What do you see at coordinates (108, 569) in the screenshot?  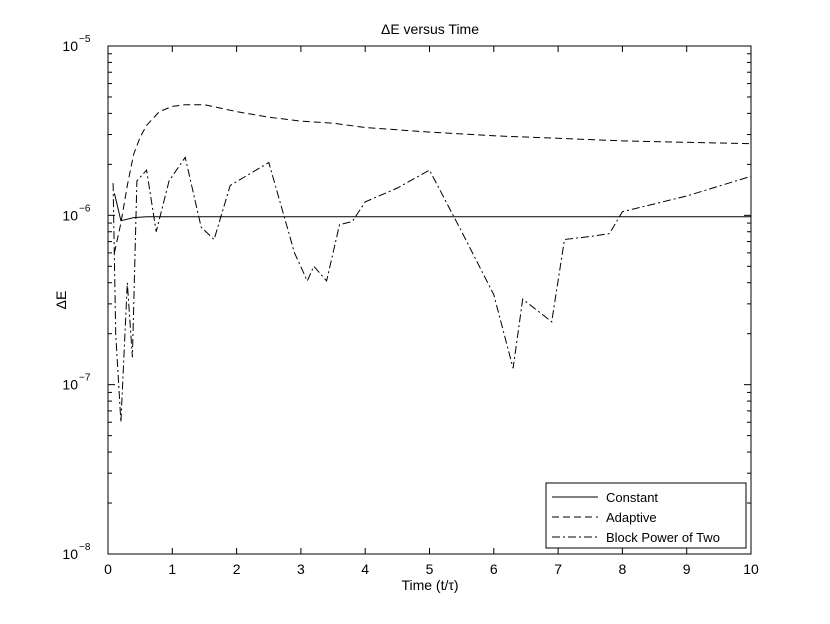 I see `x-tick-label: 0` at bounding box center [108, 569].